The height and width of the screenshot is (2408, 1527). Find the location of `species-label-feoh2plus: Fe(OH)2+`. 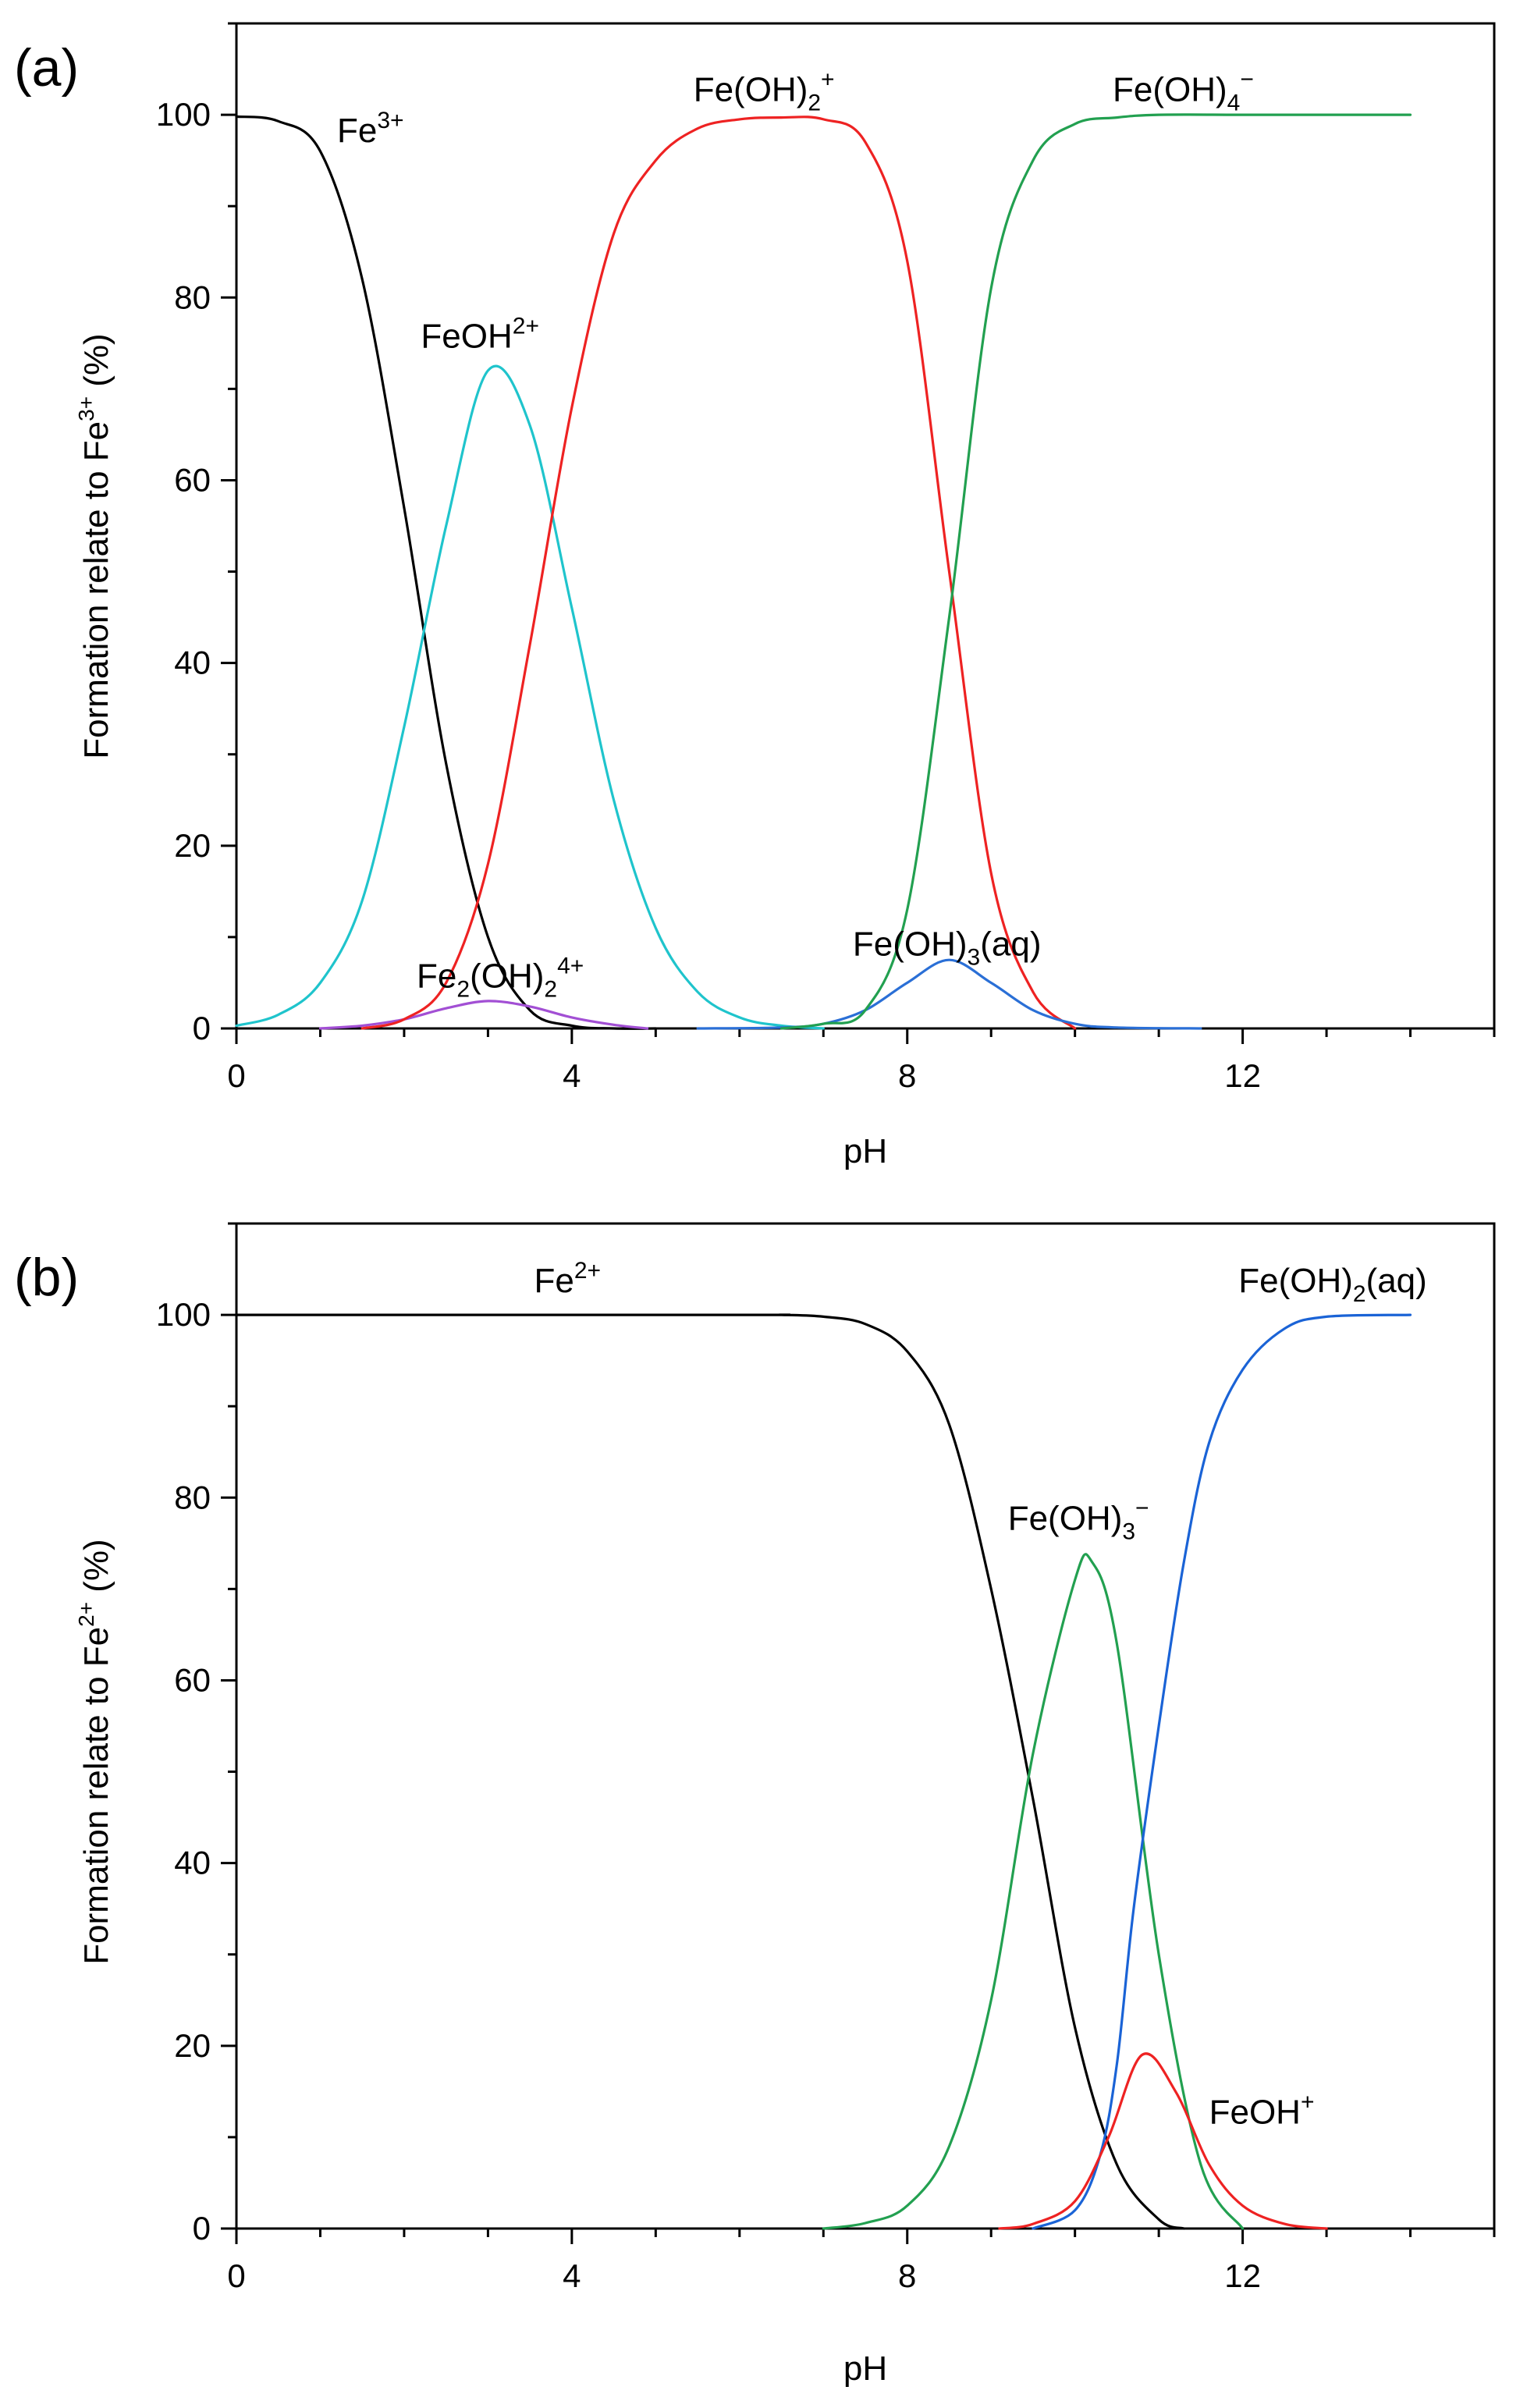

species-label-feoh2plus: Fe(OH)2+ is located at coordinates (764, 91).